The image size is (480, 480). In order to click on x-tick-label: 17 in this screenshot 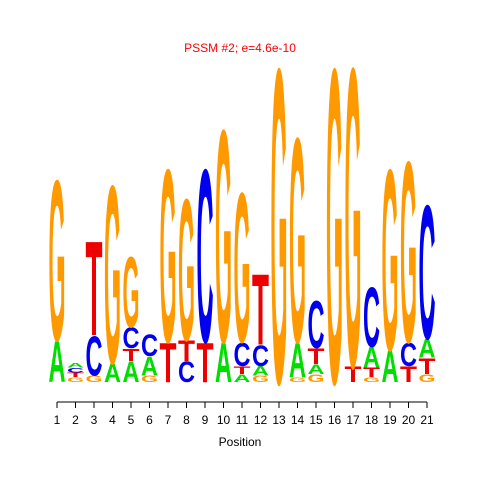, I will do `click(353, 420)`.